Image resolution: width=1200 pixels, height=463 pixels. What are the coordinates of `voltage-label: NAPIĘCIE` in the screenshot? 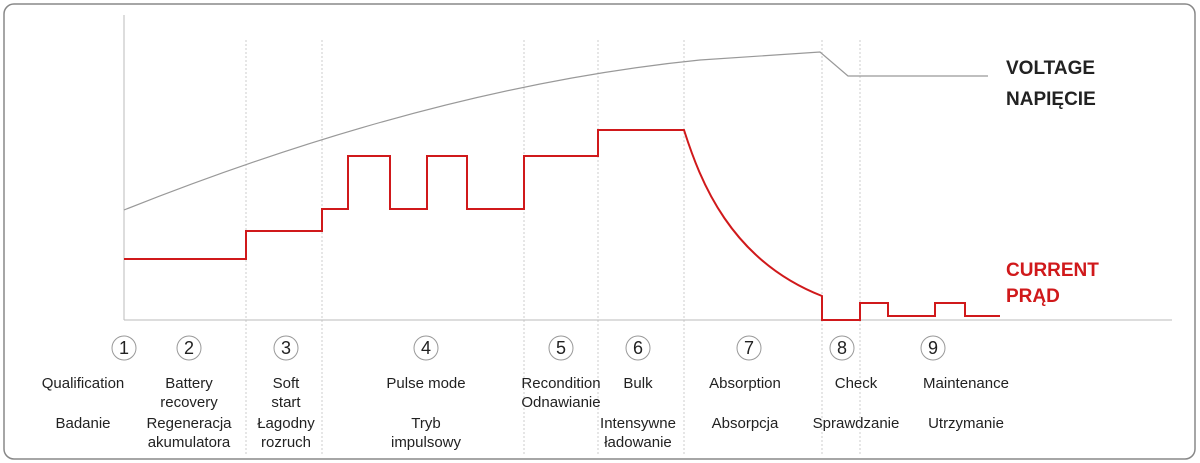 It's located at (1051, 99).